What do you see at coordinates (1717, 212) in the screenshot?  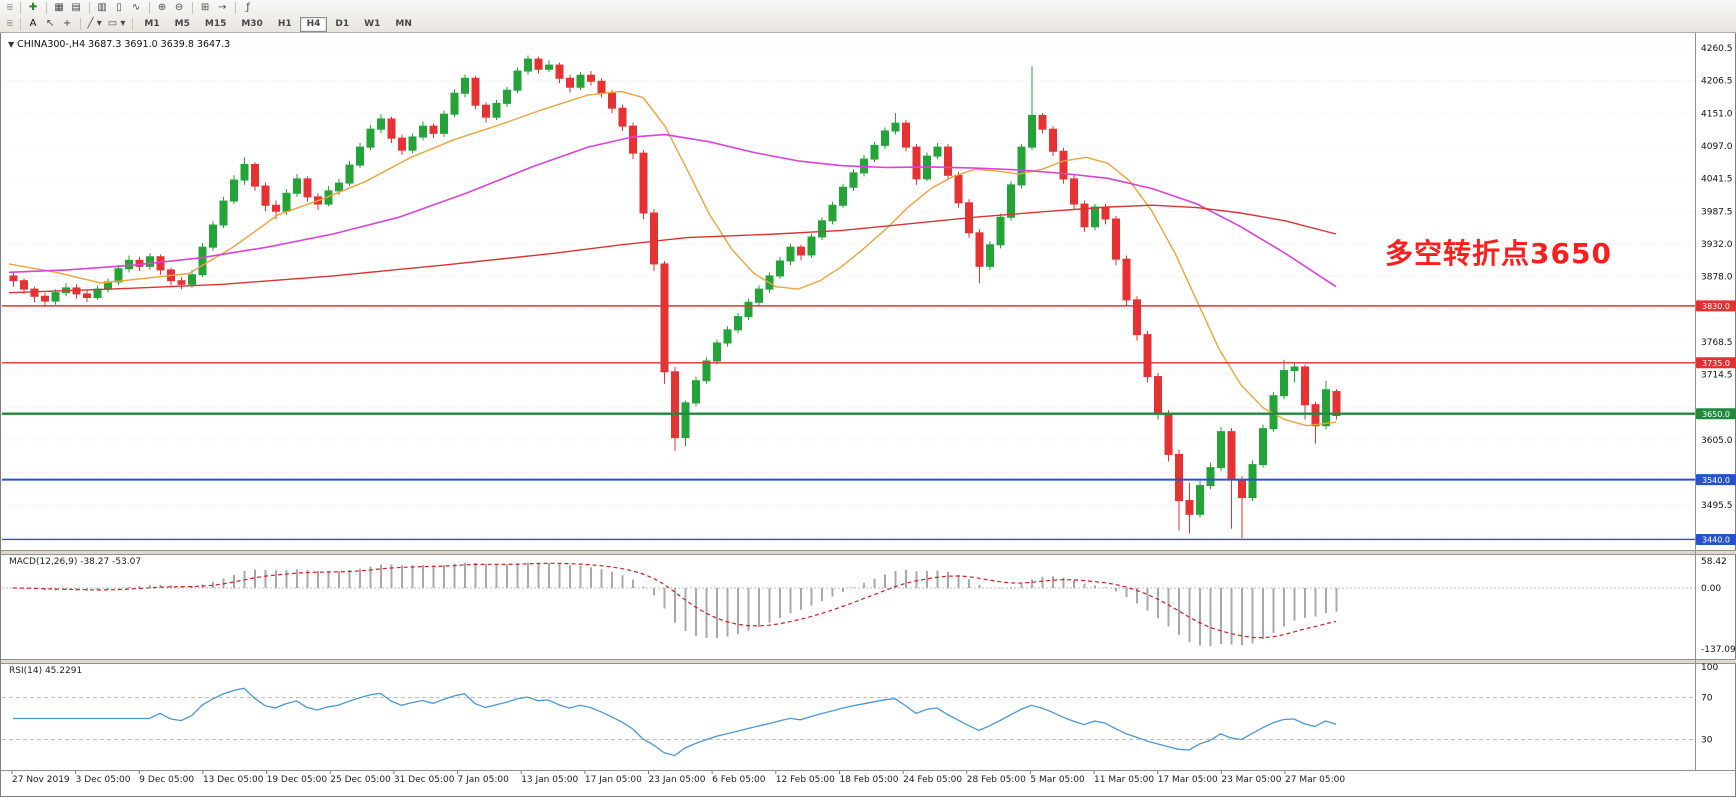 I see `svg-text: 3987.5` at bounding box center [1717, 212].